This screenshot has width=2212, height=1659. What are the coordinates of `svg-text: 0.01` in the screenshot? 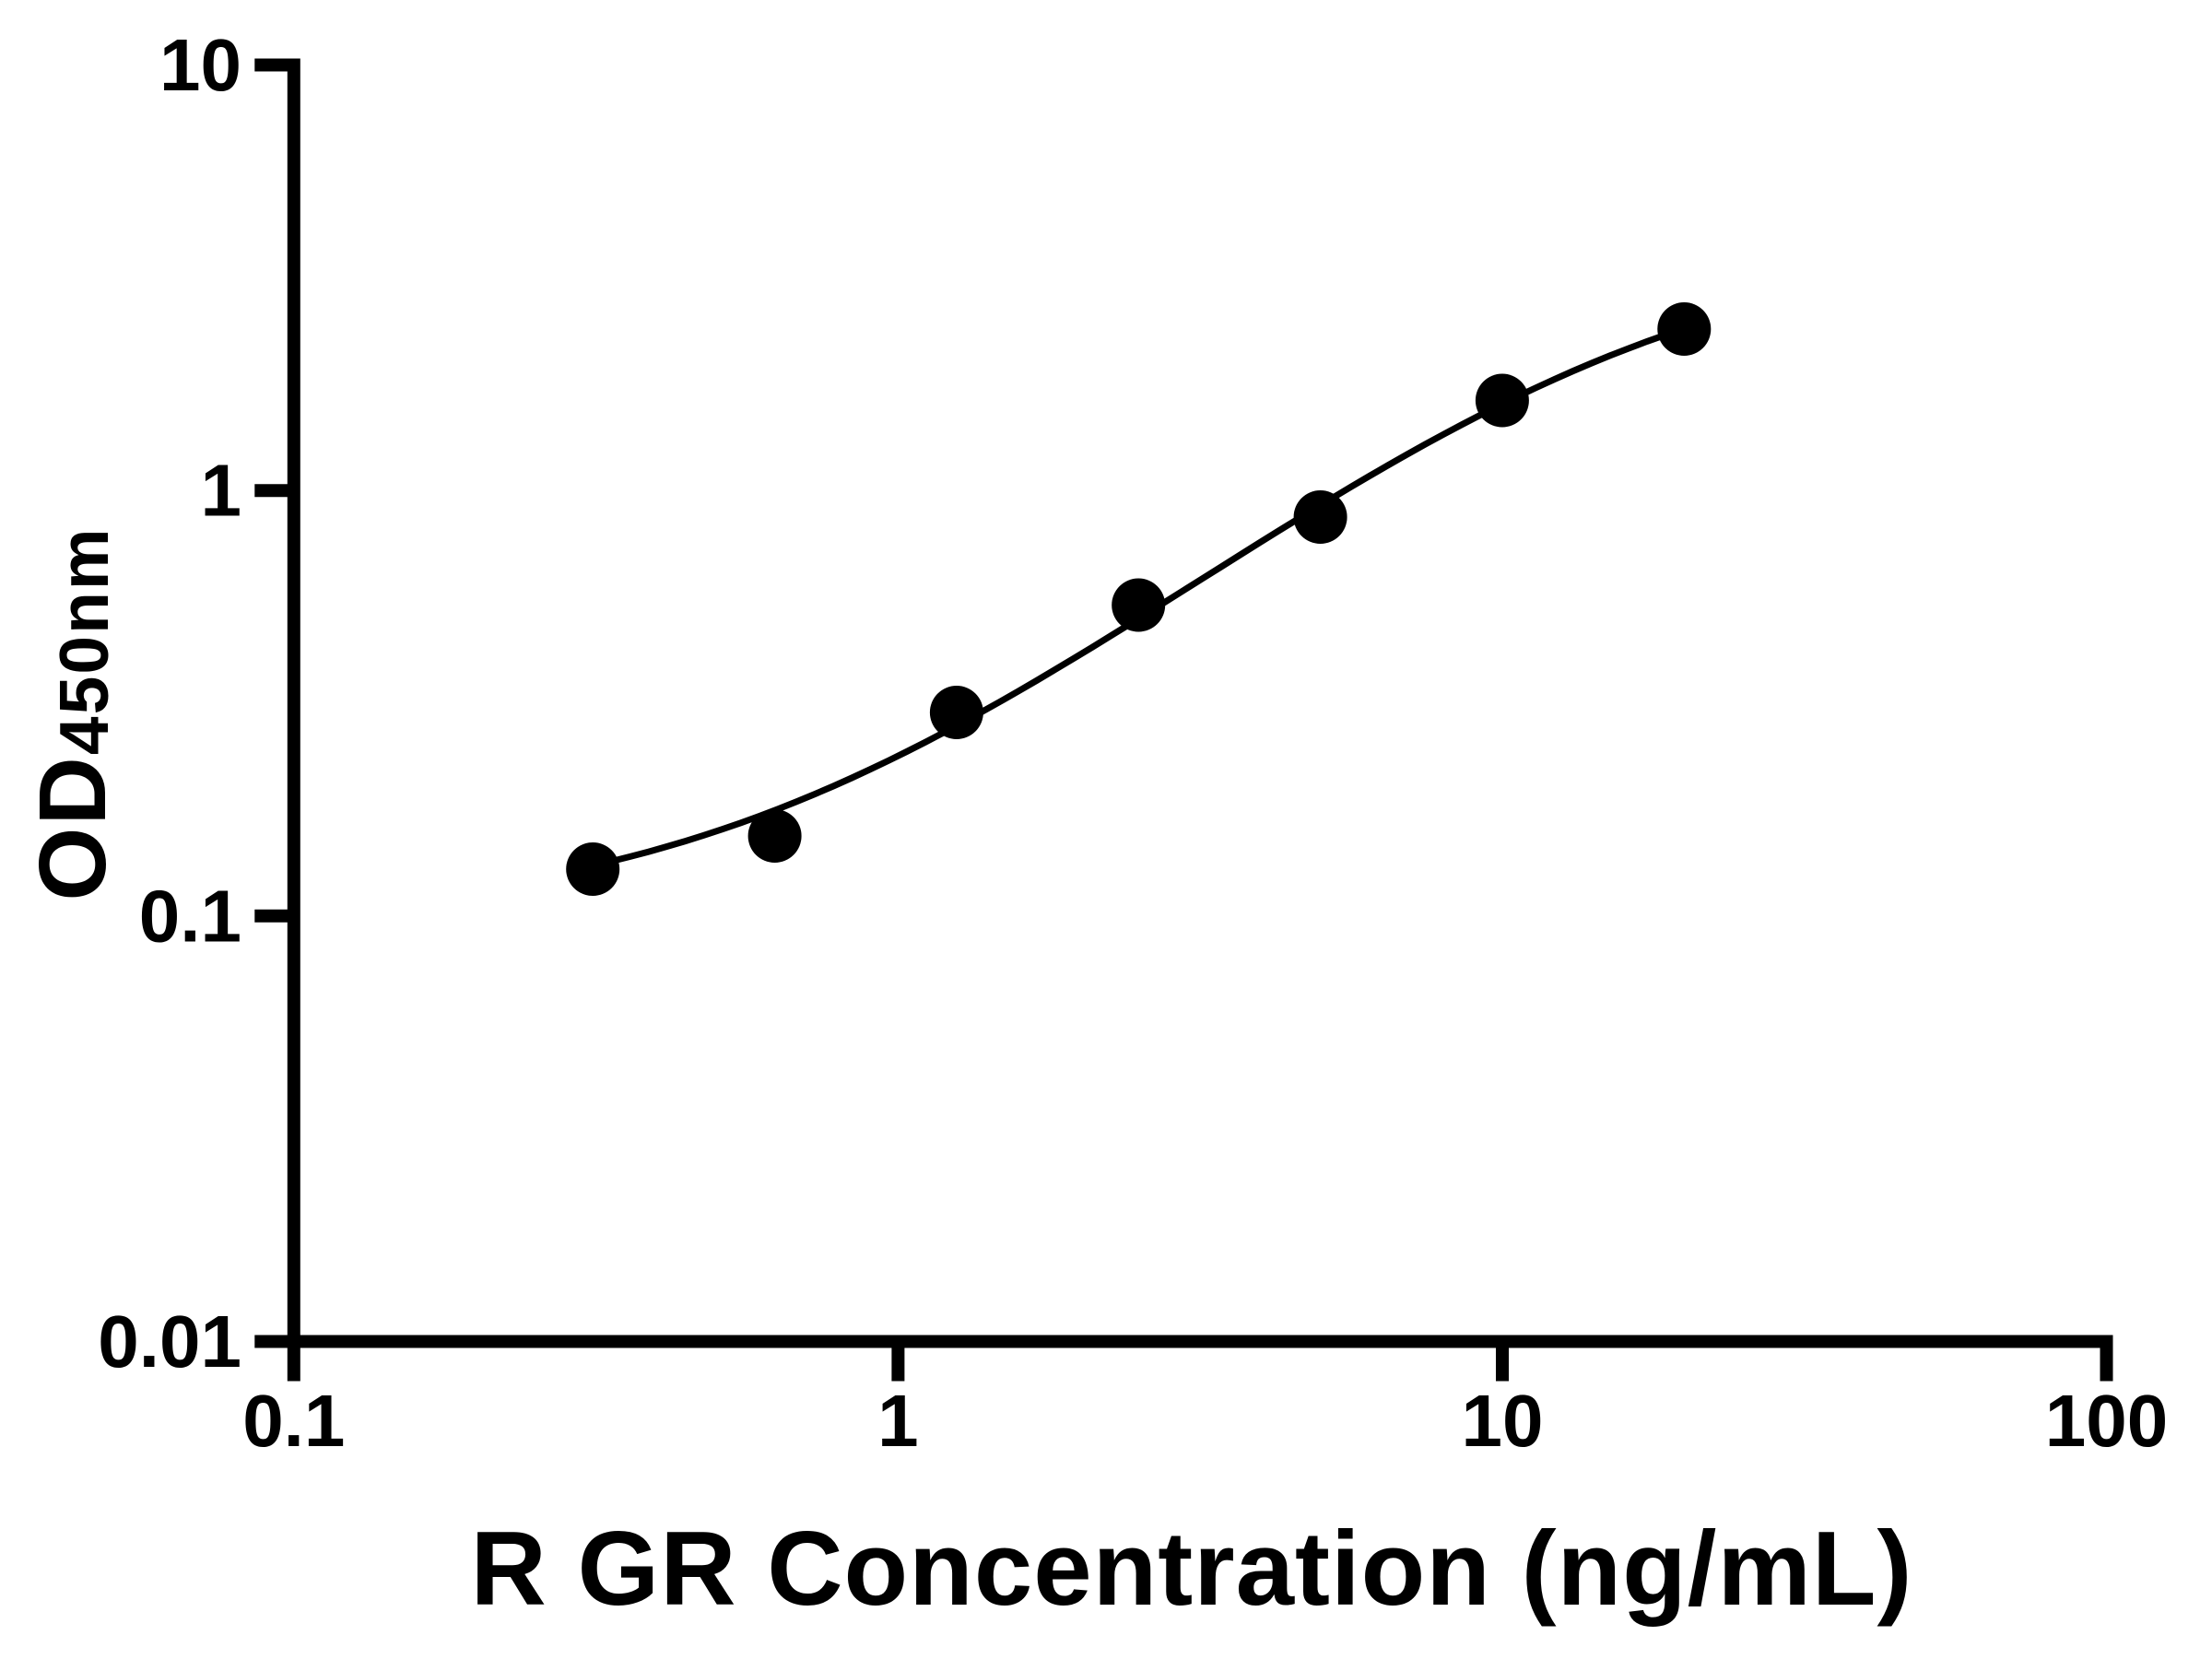 It's located at (169, 1341).